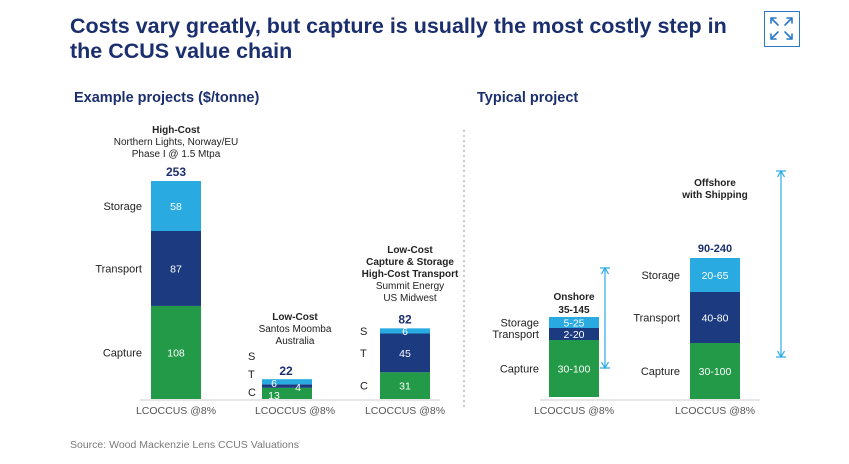 The width and height of the screenshot is (849, 464). What do you see at coordinates (251, 375) in the screenshot?
I see `segment-label-low-cost-1: T` at bounding box center [251, 375].